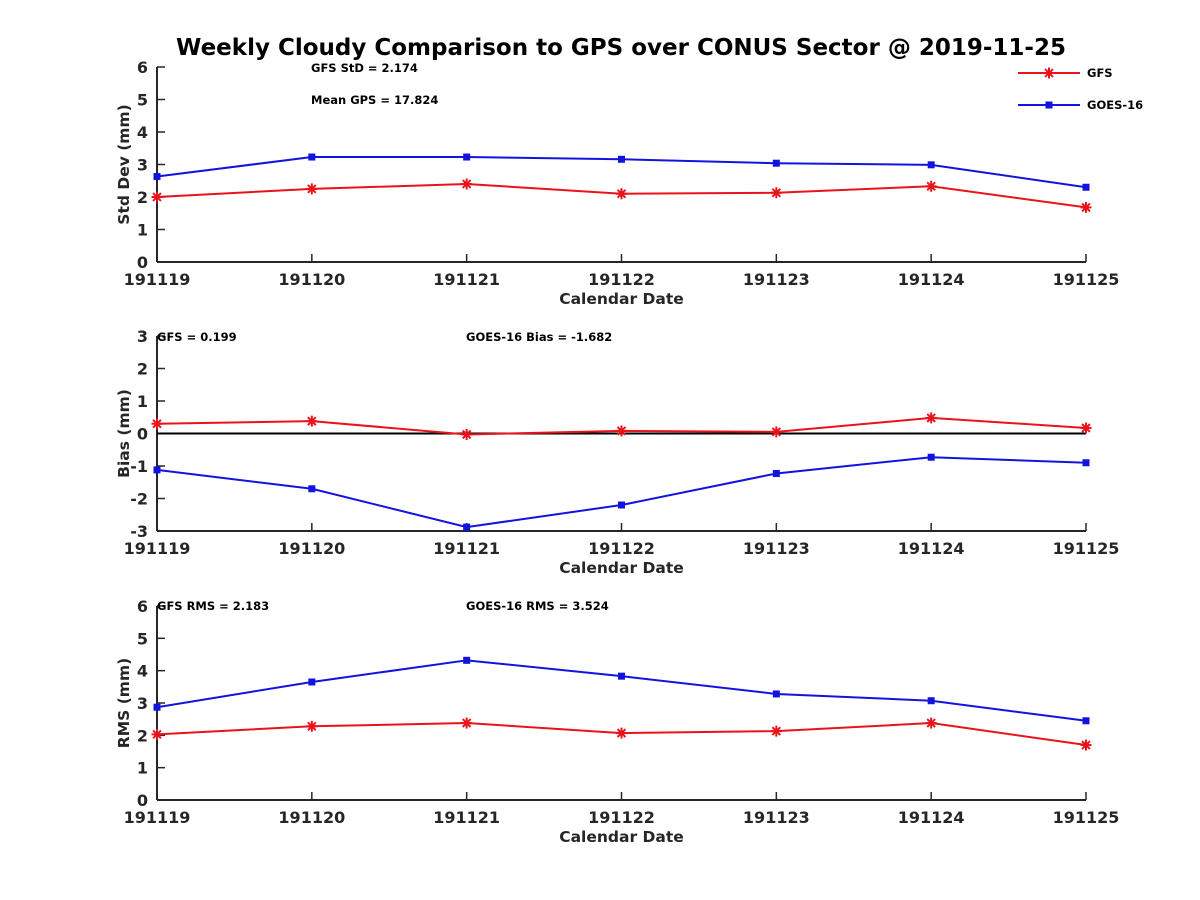 The height and width of the screenshot is (900, 1200). Describe the element at coordinates (197, 337) in the screenshot. I see `stat-annotation: GFS = 0.199` at that location.